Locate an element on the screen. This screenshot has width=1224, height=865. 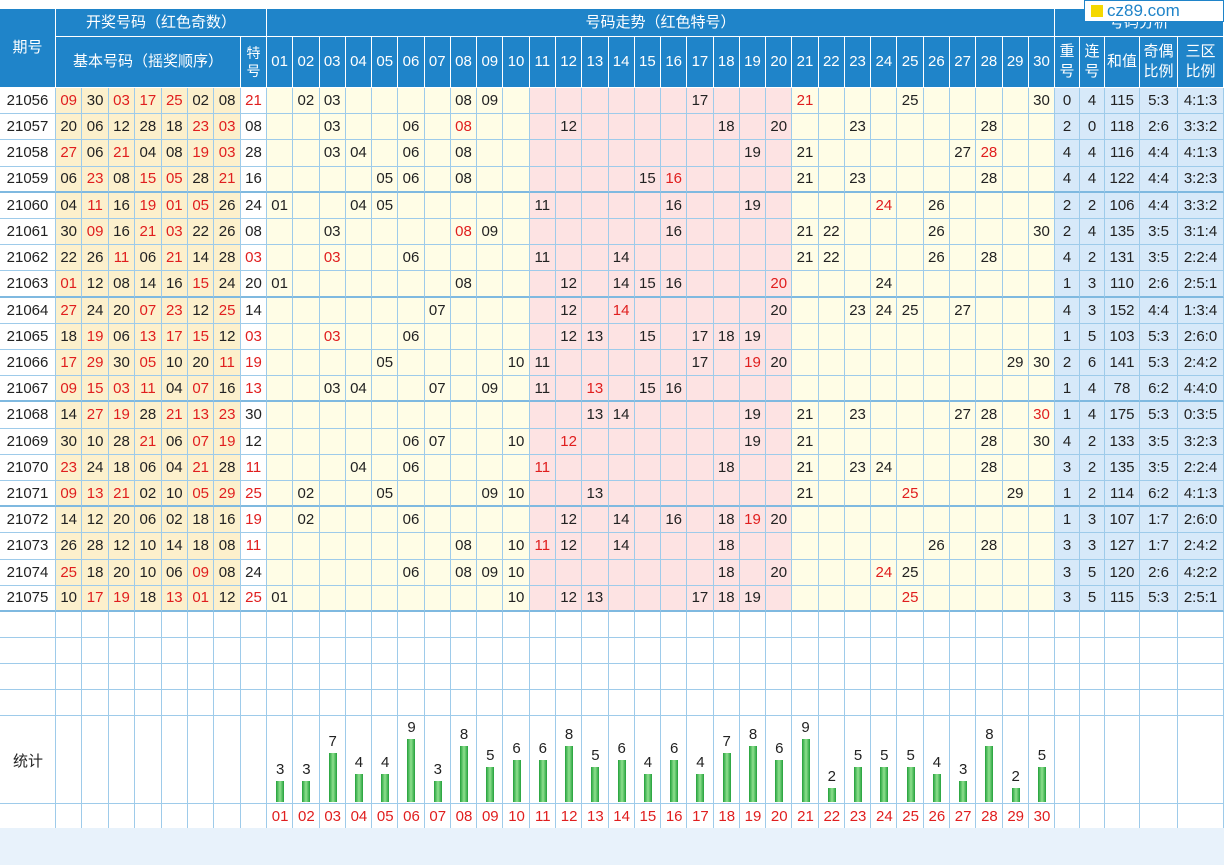
trend-hit-02: 02 is located at coordinates (306, 101).